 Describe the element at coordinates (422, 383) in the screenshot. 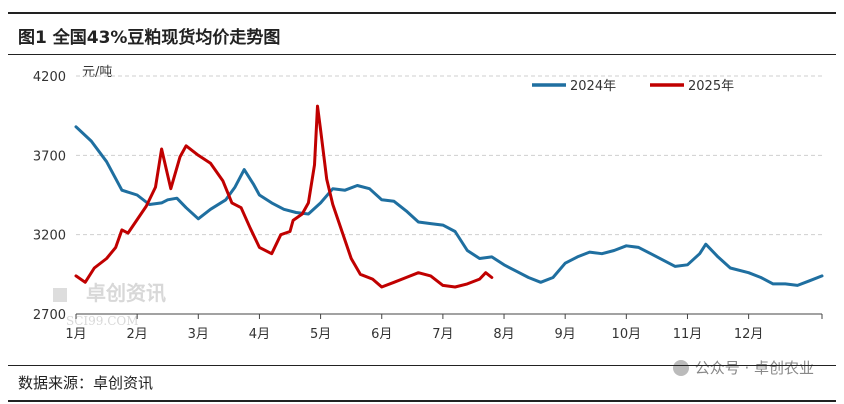

I see `footer: 数据来源：卓创资讯` at that location.